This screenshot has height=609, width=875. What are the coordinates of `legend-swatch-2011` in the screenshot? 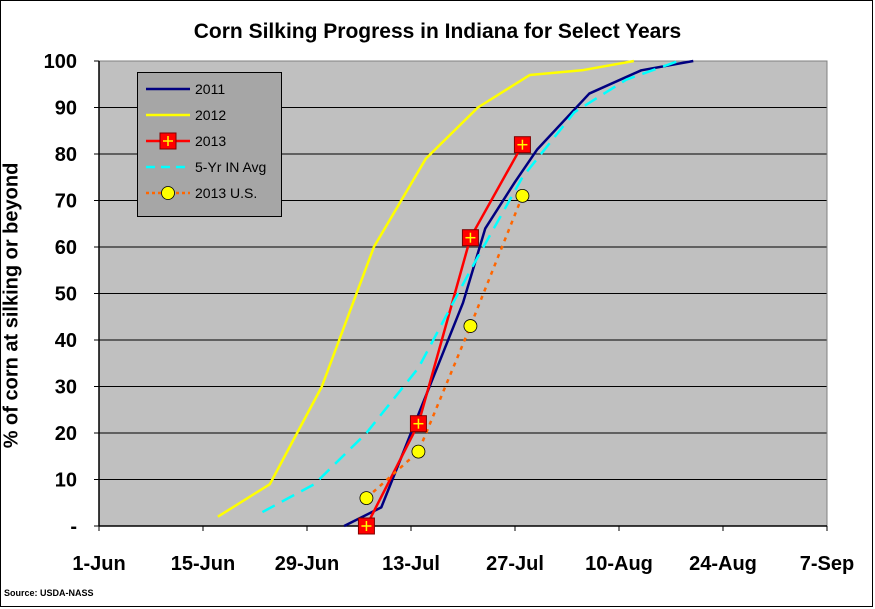 It's located at (168, 89).